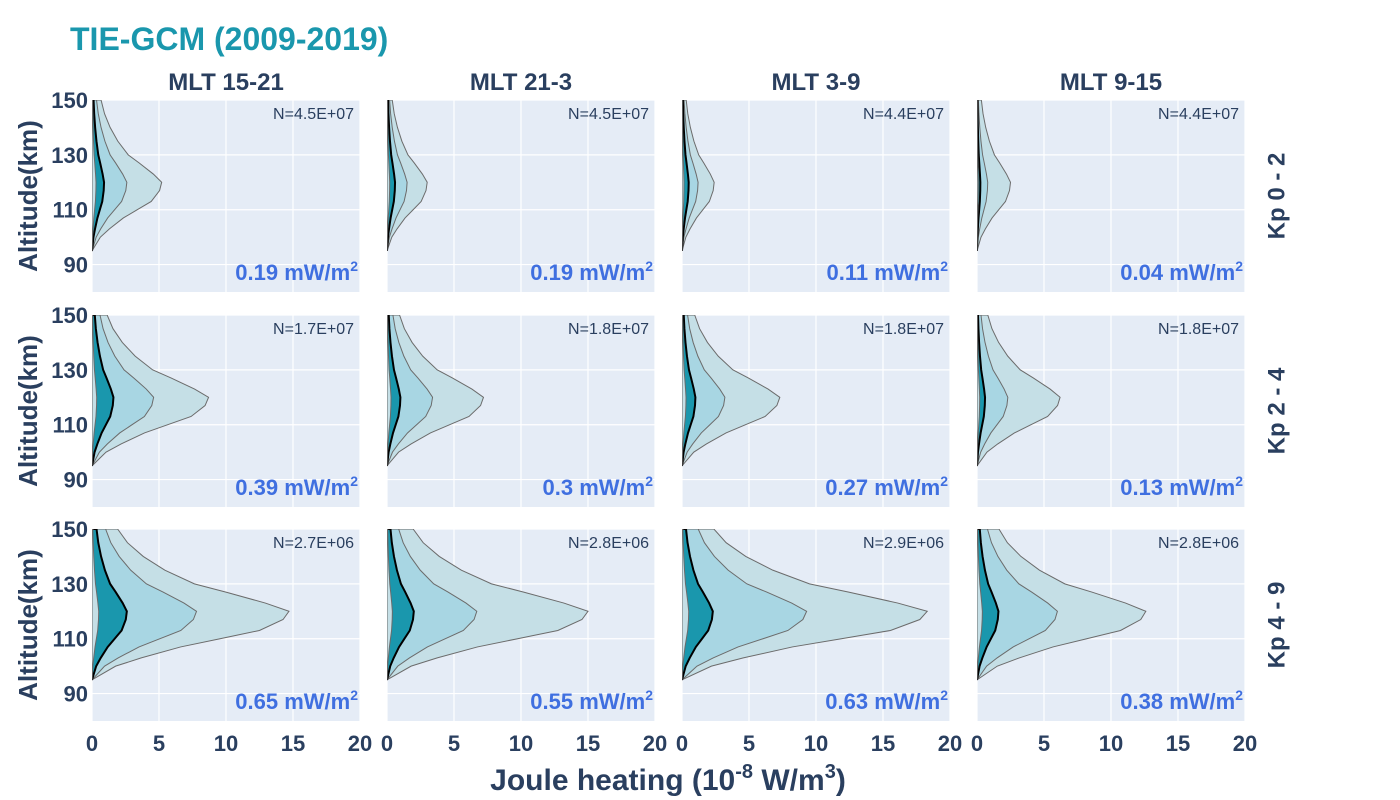  What do you see at coordinates (1198, 543) in the screenshot?
I see `sample-count-label: N=2.8E+06` at bounding box center [1198, 543].